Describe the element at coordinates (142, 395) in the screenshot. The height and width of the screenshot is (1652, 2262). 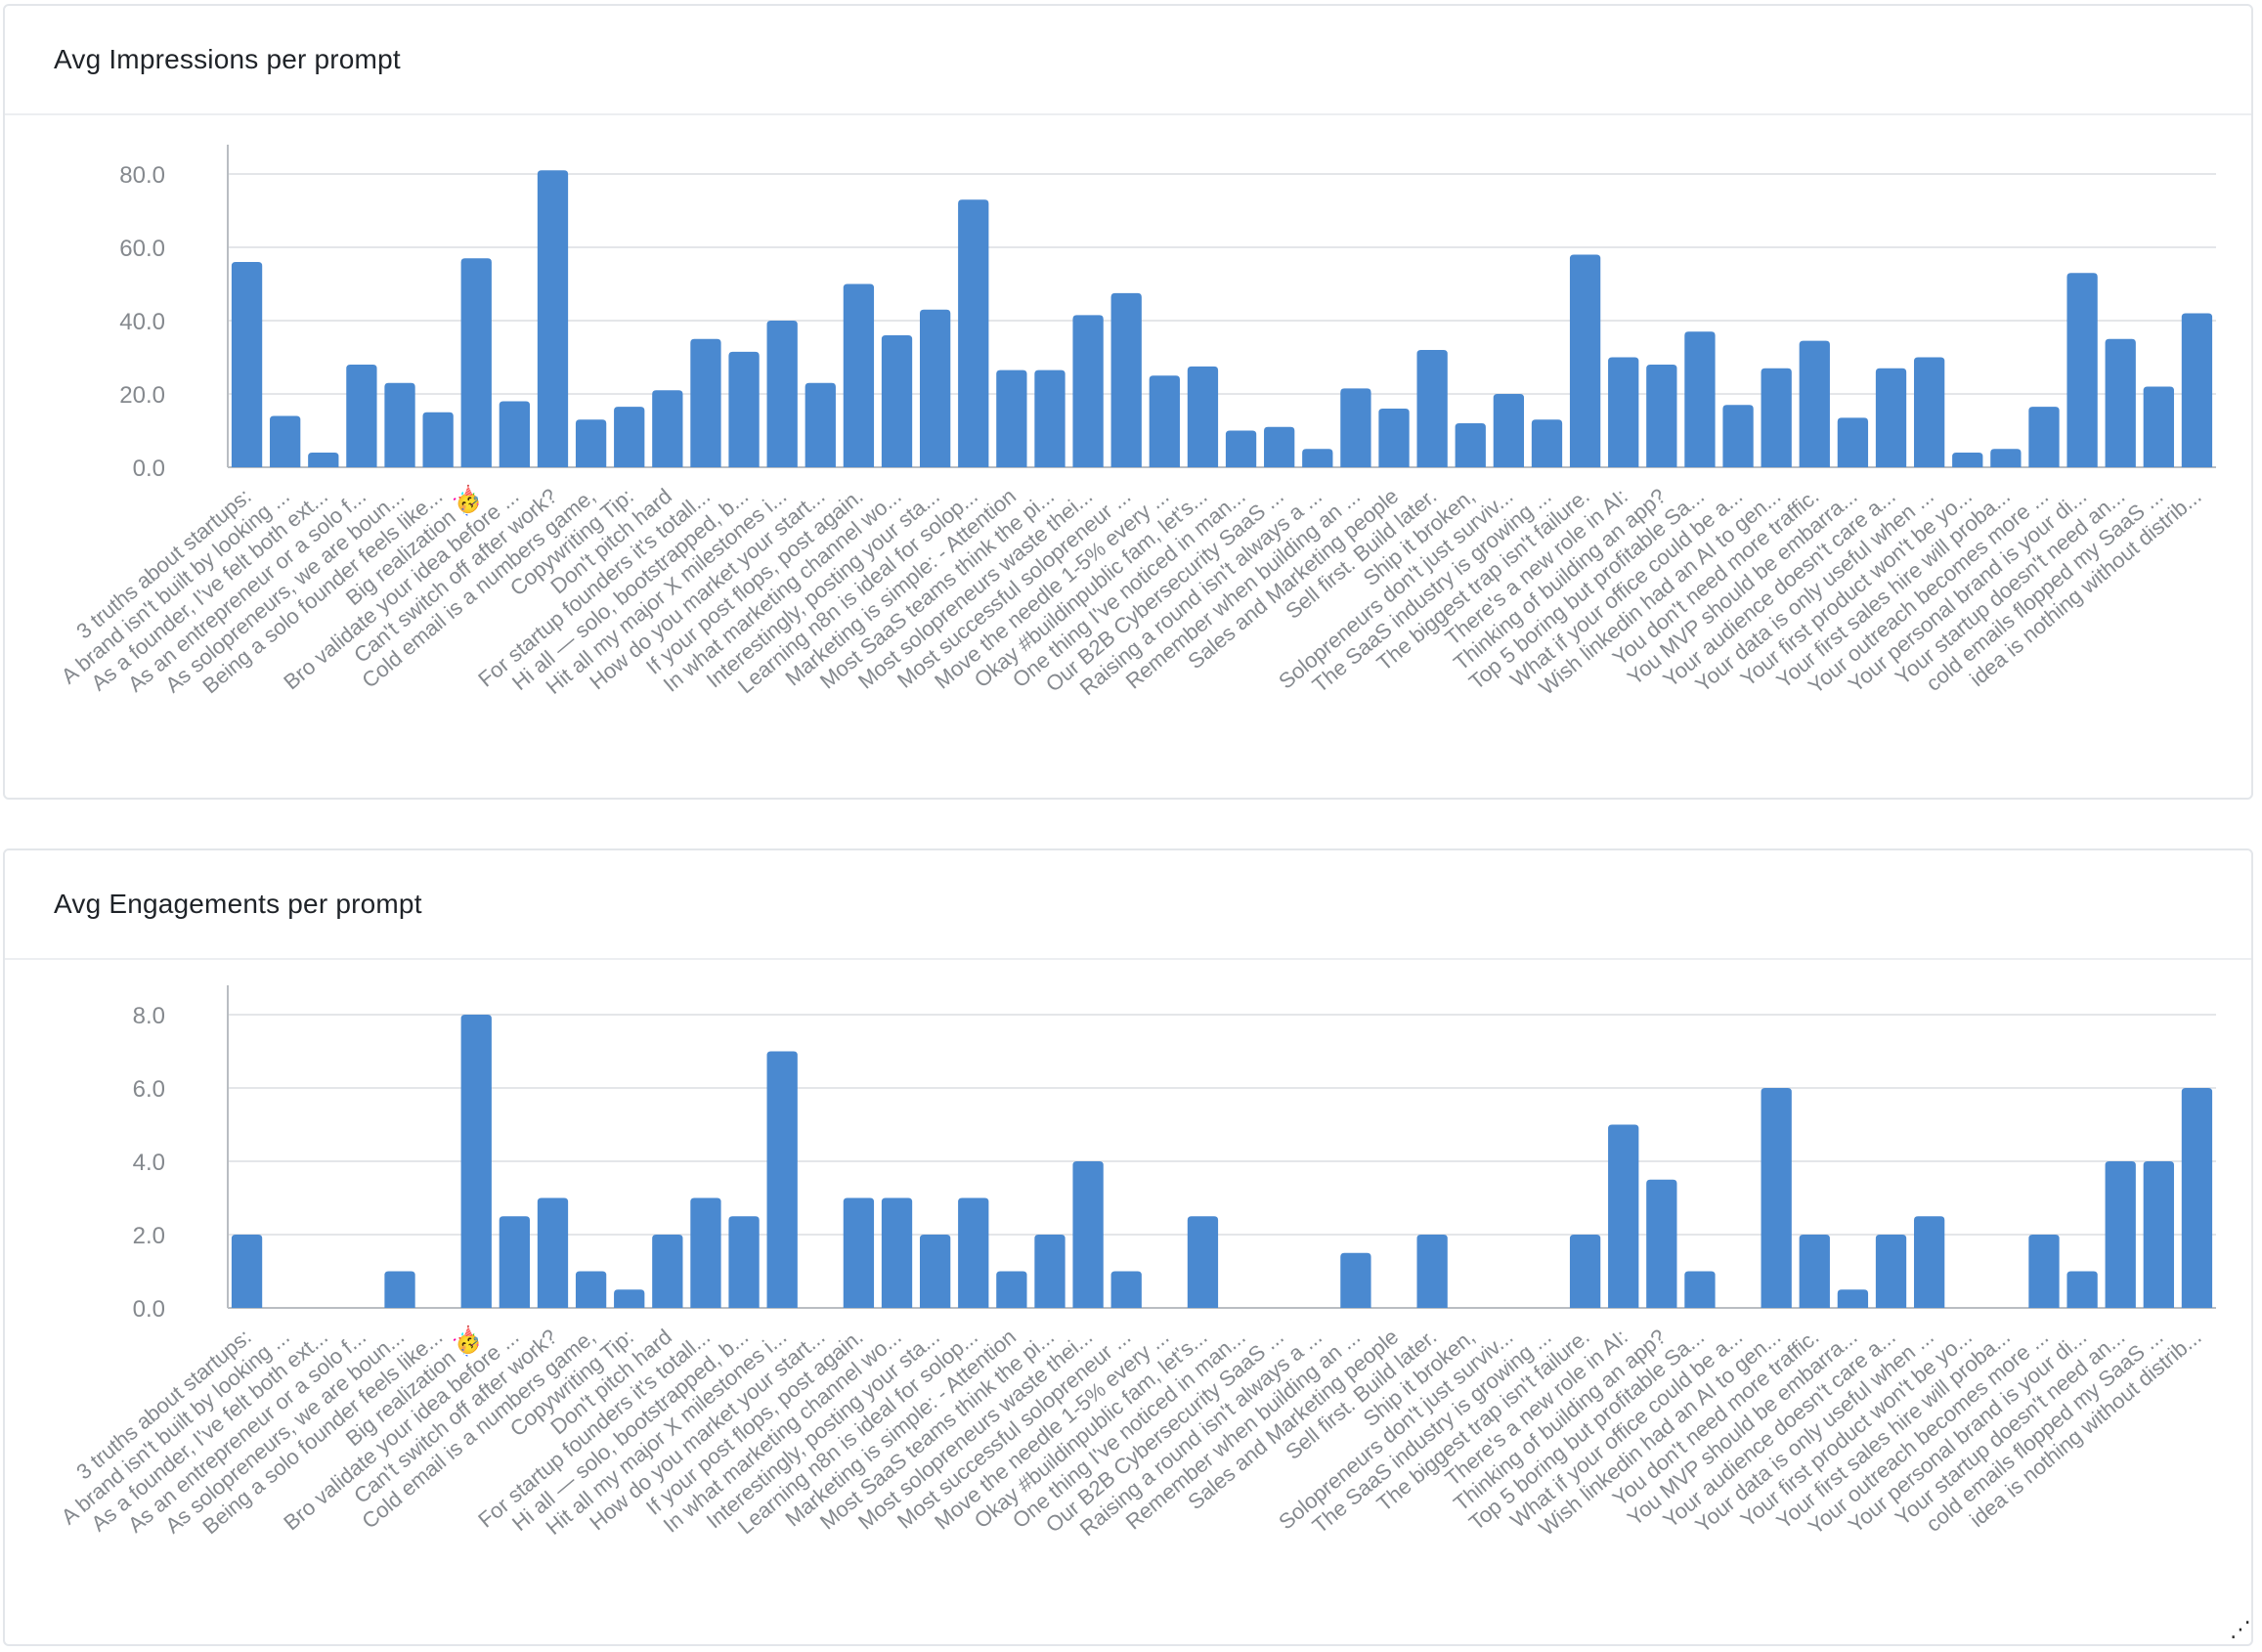
I see `y-tick-label: 20.0` at that location.